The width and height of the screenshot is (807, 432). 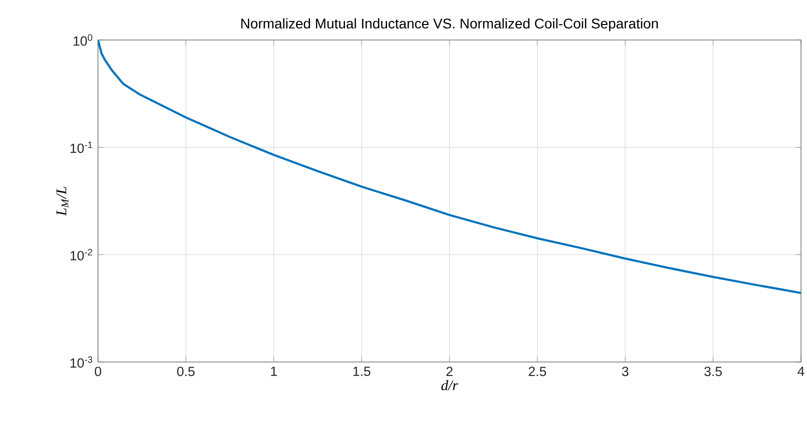 What do you see at coordinates (81, 148) in the screenshot?
I see `y-tick-label: 10$^{-1}$` at bounding box center [81, 148].